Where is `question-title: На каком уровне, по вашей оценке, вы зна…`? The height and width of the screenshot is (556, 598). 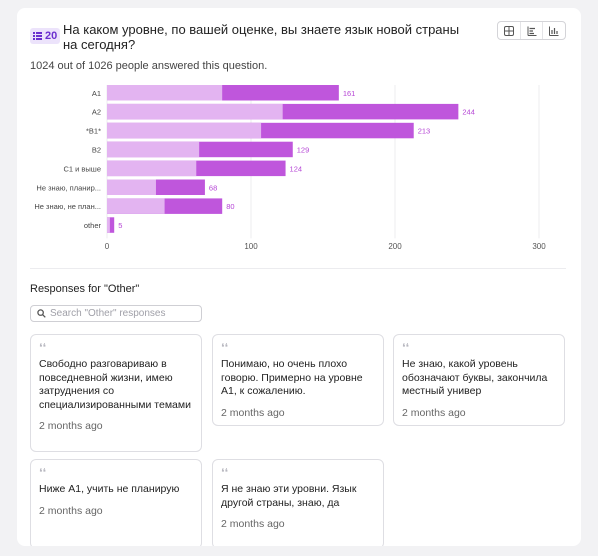
question-title: На каком уровне, по вашей оценке, вы зна… is located at coordinates (261, 37).